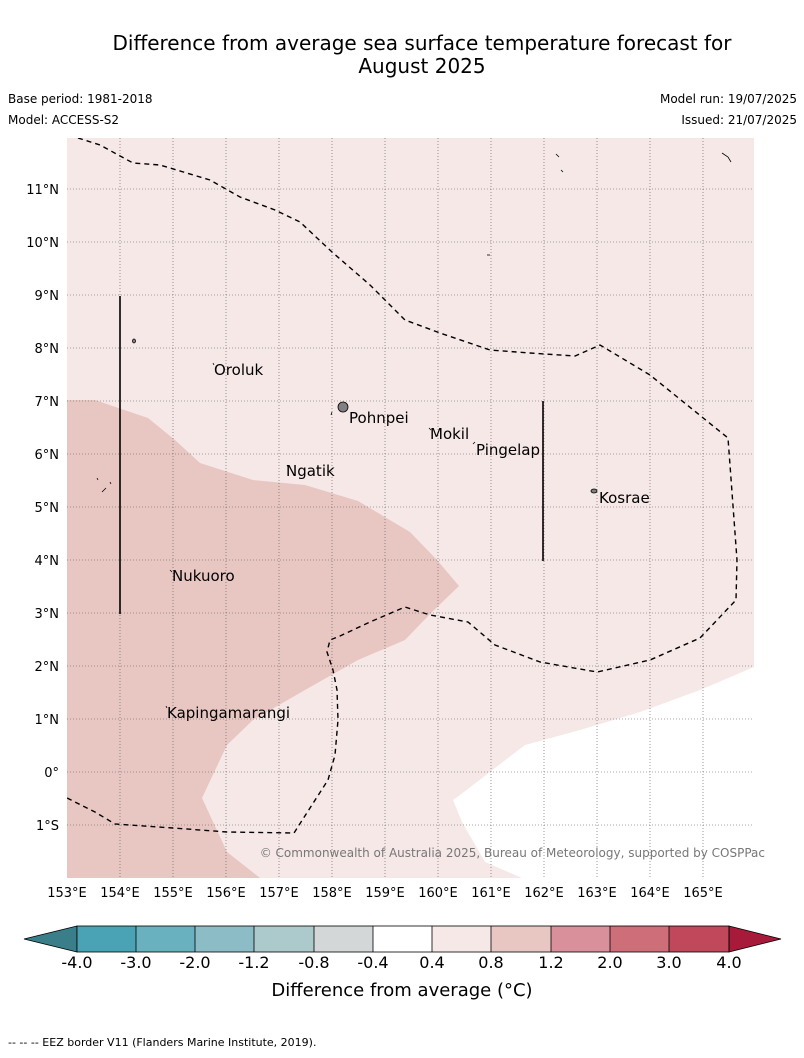 The height and width of the screenshot is (1058, 804). I want to click on colorbar-tick: -0.8, so click(313, 962).